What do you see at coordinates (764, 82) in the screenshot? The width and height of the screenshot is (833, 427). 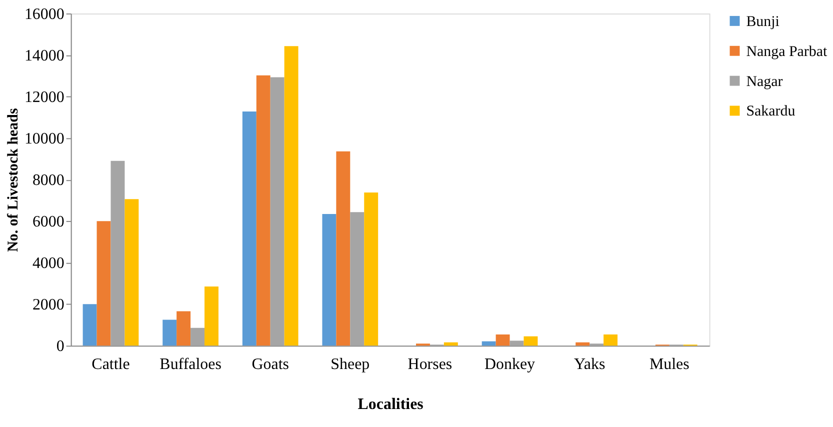 I see `legend-label: Nagar` at bounding box center [764, 82].